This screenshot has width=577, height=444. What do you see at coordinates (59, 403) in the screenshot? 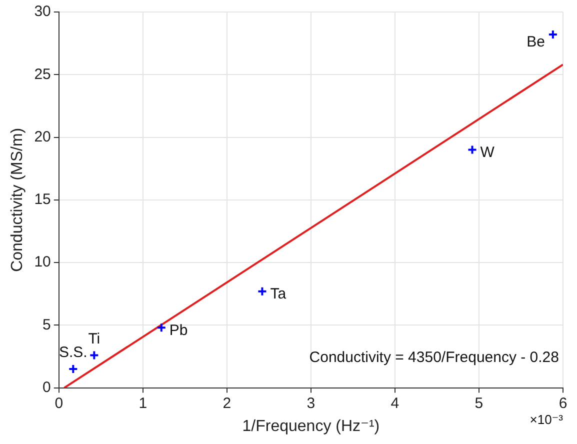
I see `x-tick-label: 0` at bounding box center [59, 403].